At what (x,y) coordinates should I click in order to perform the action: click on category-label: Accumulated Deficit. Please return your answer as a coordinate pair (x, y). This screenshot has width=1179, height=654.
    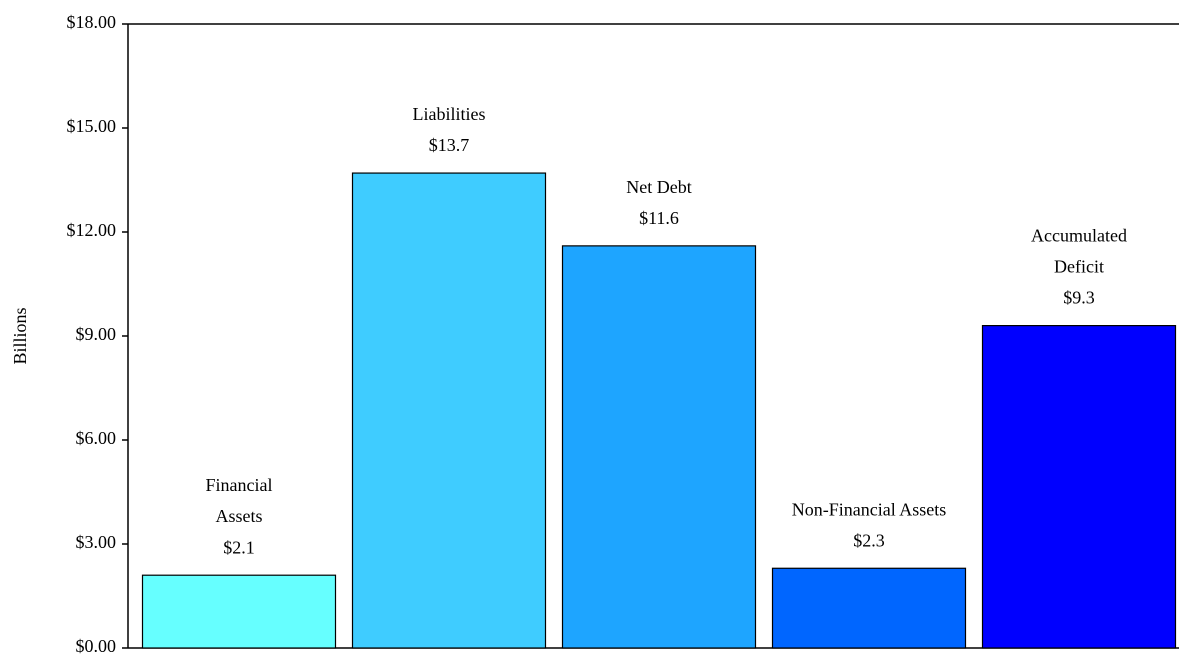
    Looking at the image, I should click on (1079, 251).